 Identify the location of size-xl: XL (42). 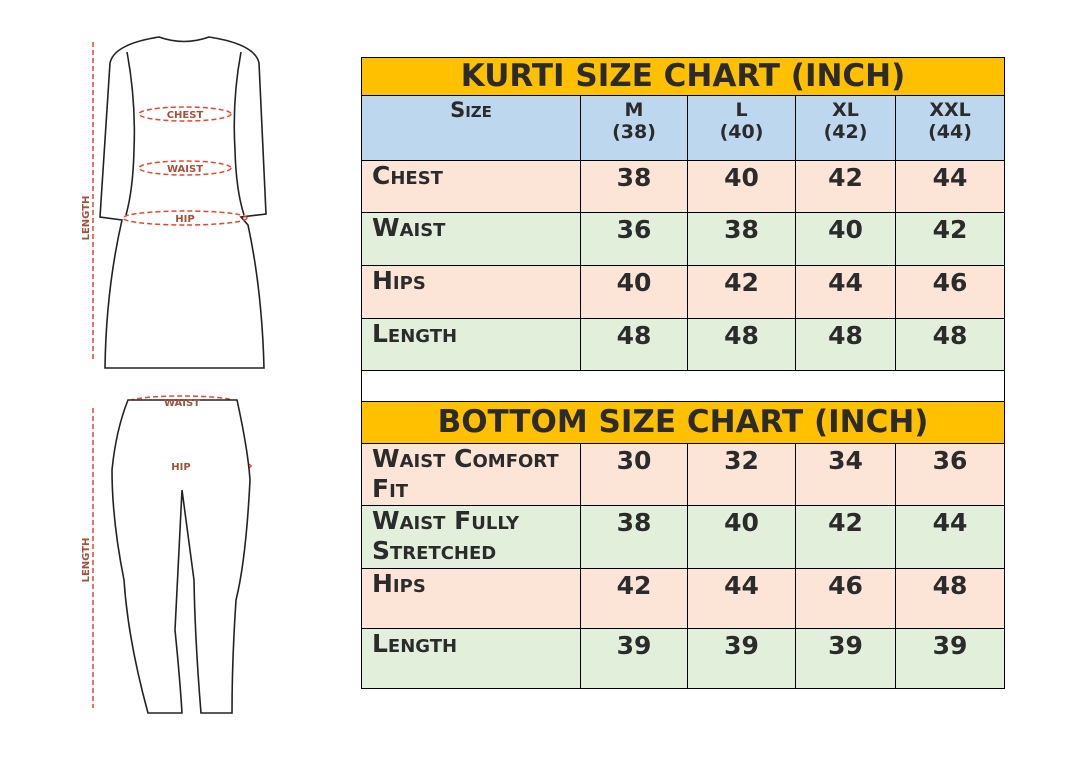
(845, 128).